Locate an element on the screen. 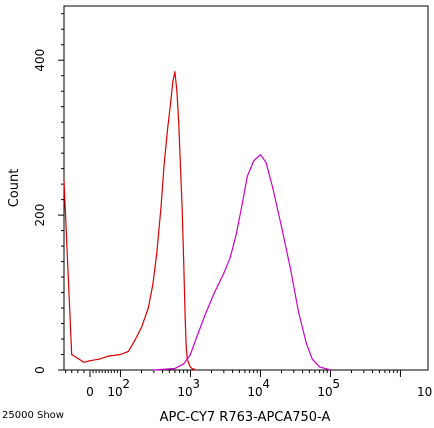 This screenshot has width=434, height=428. y-tick-label: 0 is located at coordinates (40, 370).